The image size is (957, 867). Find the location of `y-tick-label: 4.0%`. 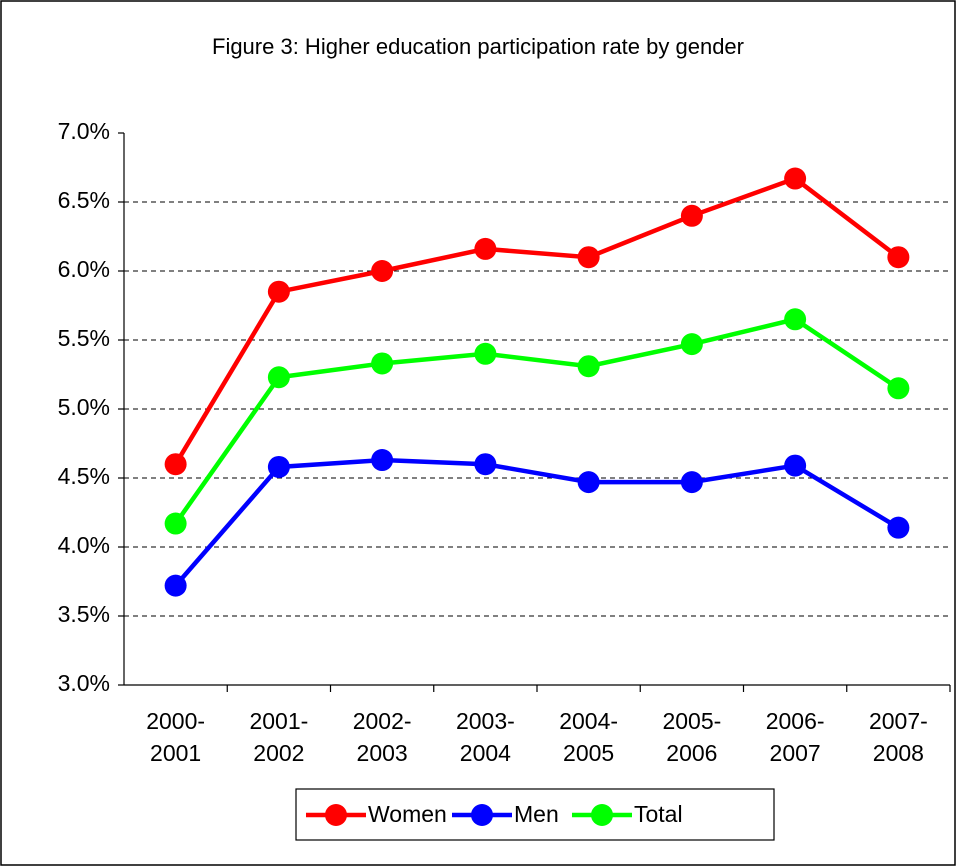

y-tick-label: 4.0% is located at coordinates (84, 545).